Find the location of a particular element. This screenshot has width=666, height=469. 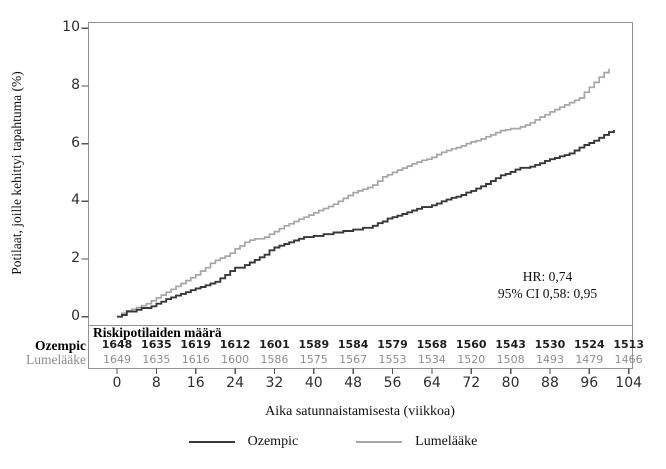

legend-line-swatch-ozempic is located at coordinates (211, 442).